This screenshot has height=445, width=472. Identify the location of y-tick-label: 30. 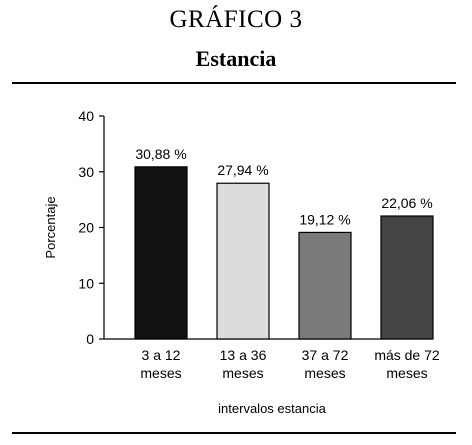
(86, 172).